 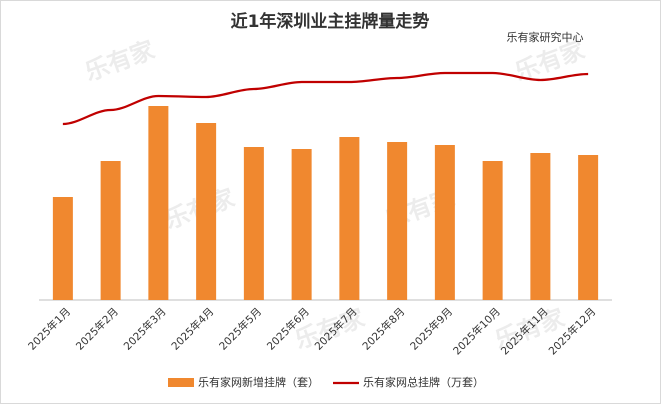 What do you see at coordinates (423, 382) in the screenshot?
I see `legend-label: 乐有家网总挂牌（万套）` at bounding box center [423, 382].